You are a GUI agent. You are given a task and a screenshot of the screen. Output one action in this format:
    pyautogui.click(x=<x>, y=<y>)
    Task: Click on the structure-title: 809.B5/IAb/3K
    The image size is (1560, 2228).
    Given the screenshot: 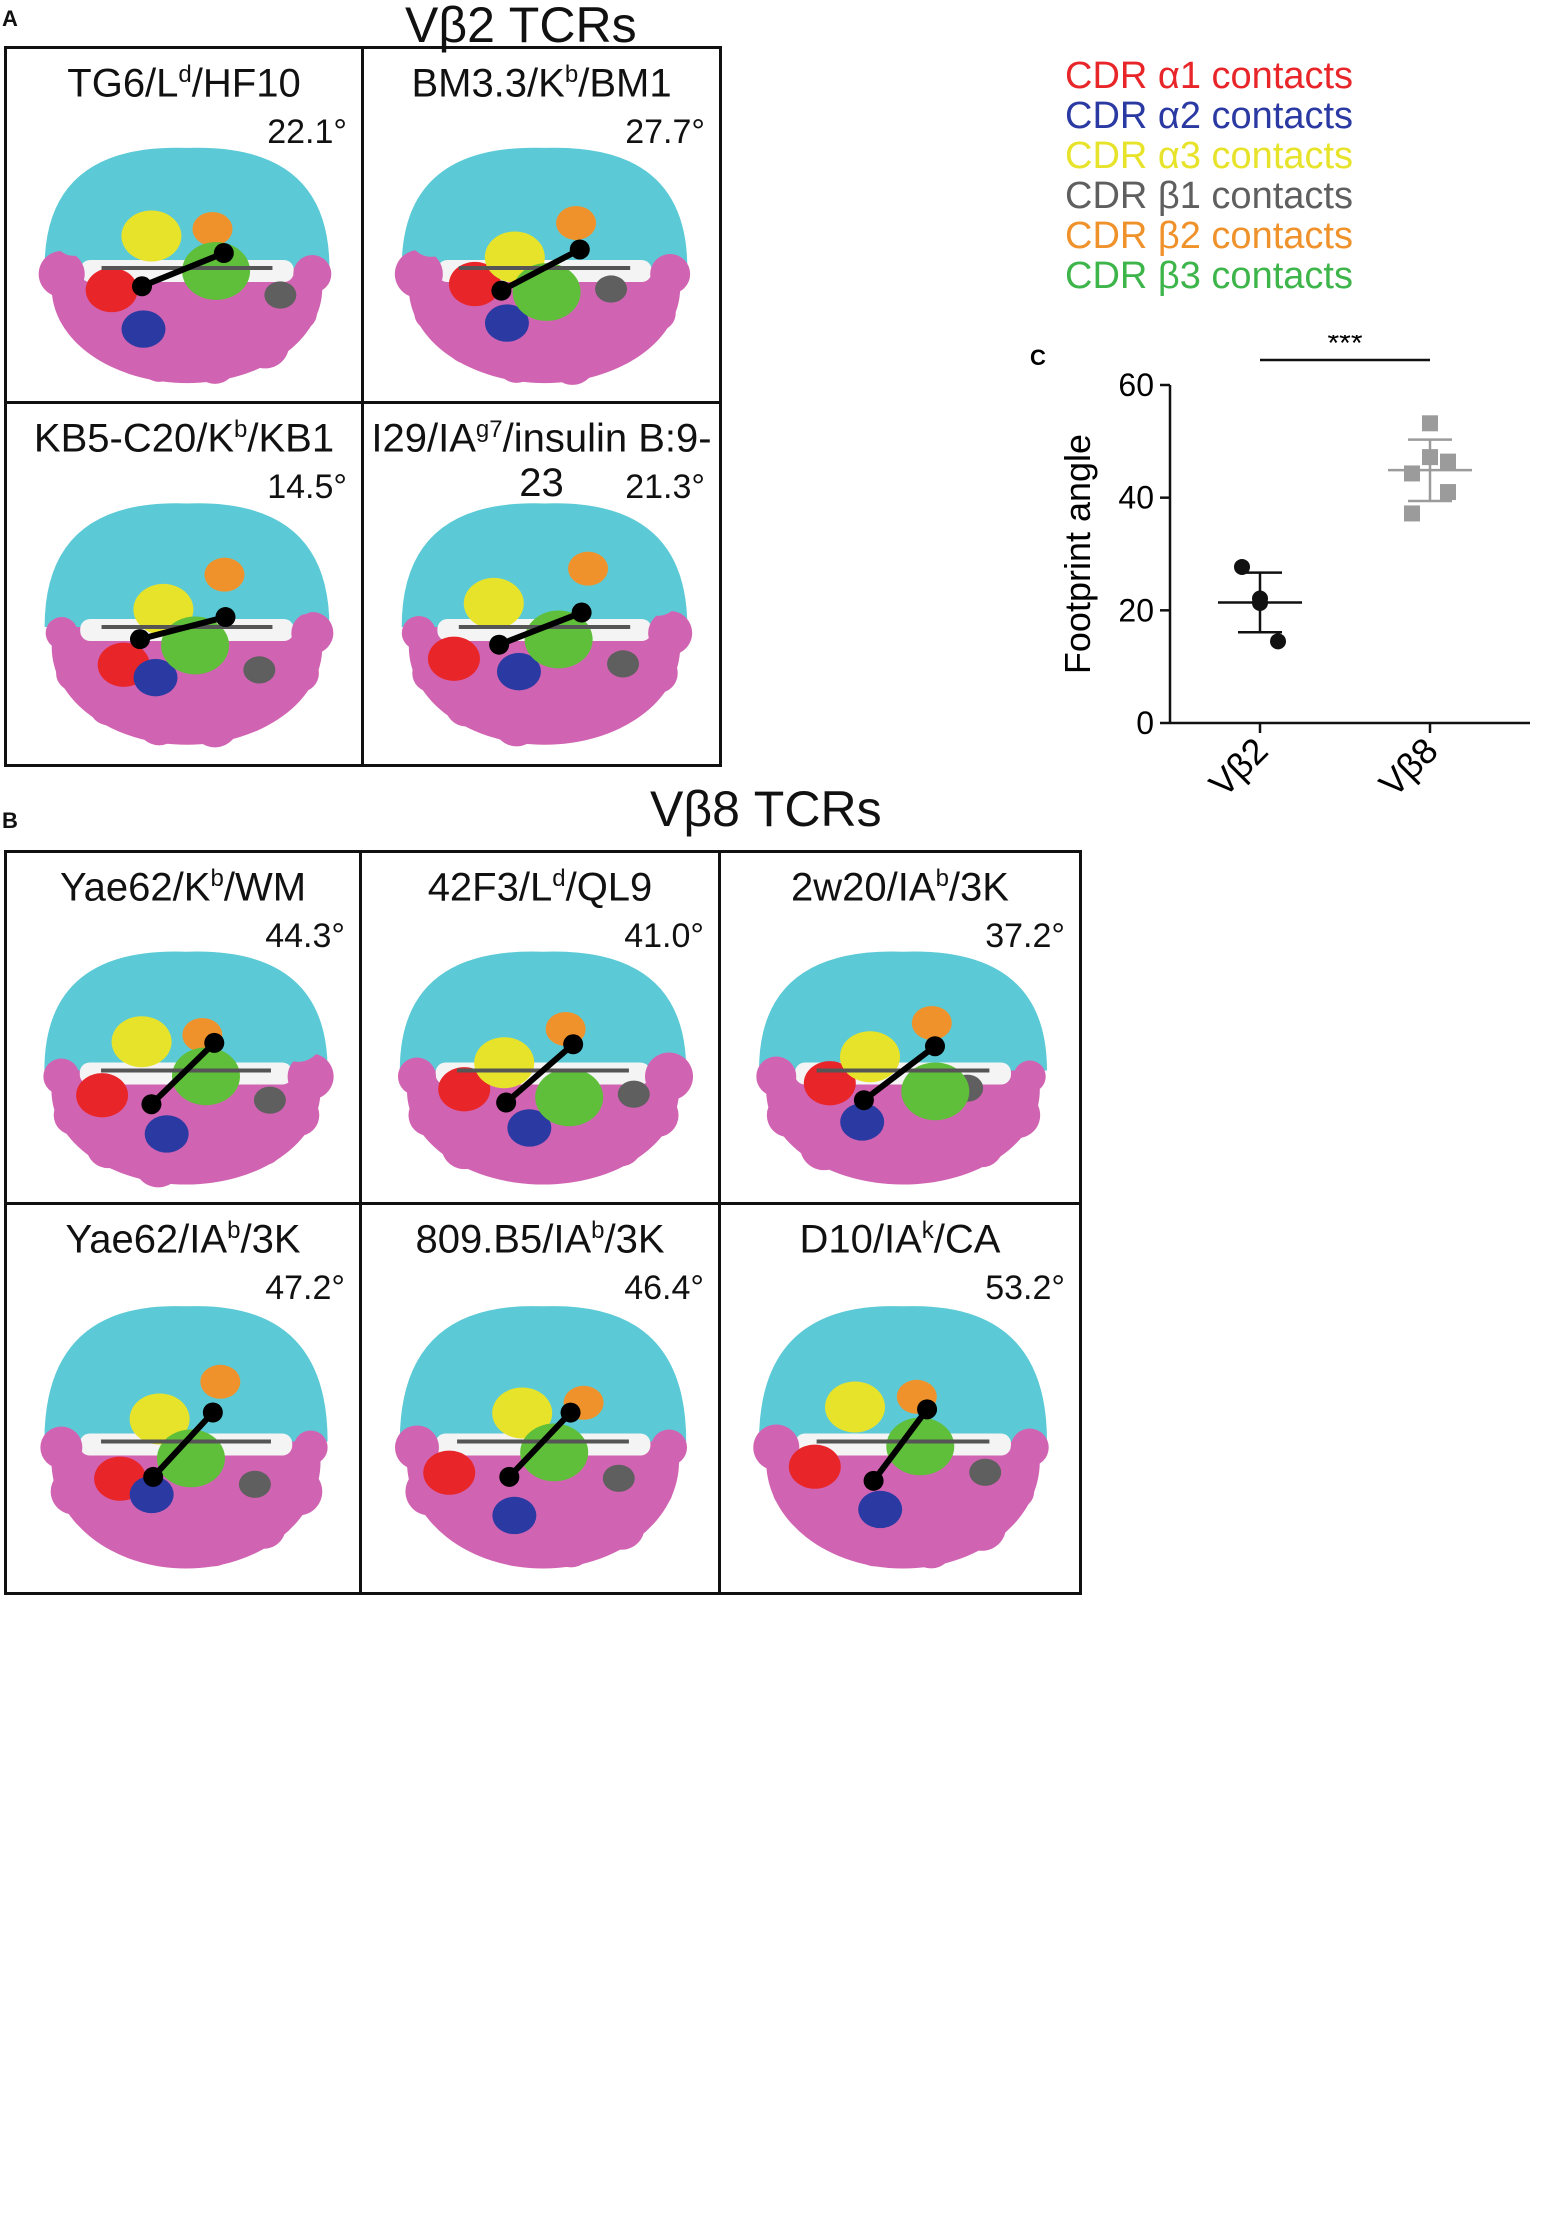 What is the action you would take?
    pyautogui.click(x=540, y=1239)
    